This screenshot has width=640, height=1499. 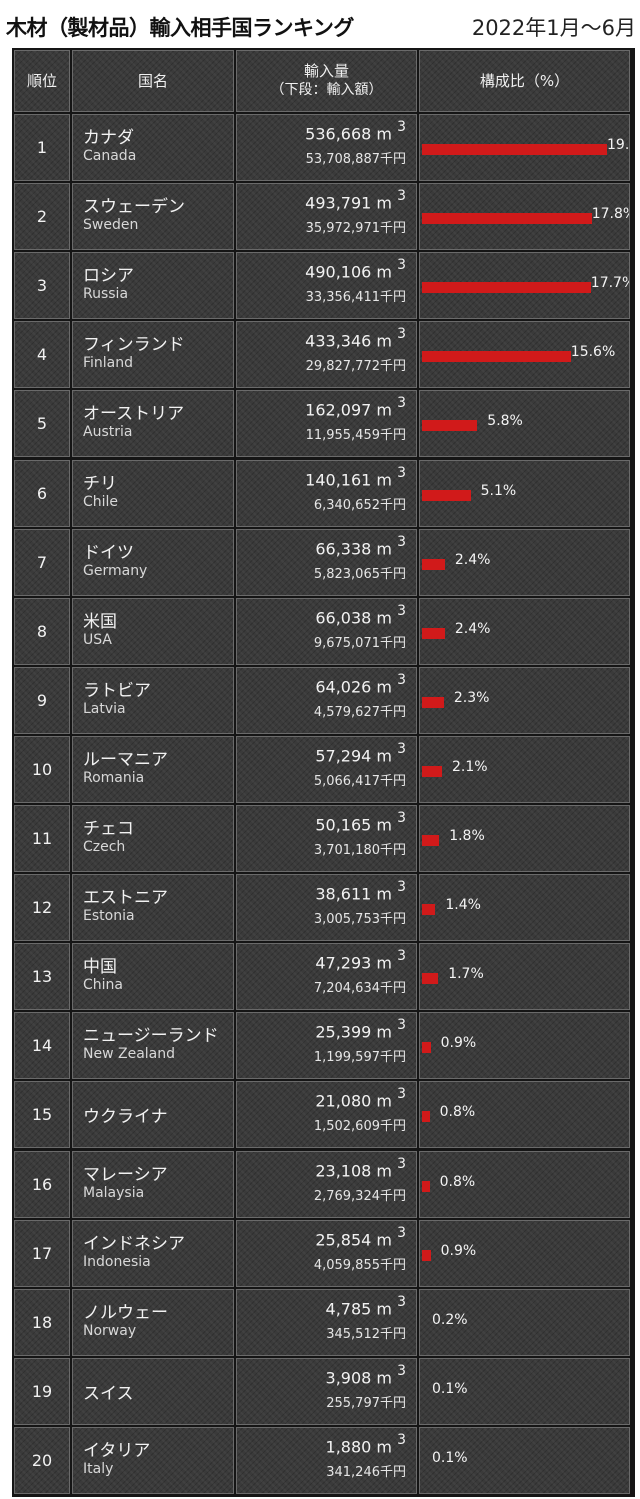 I want to click on import-volume: 140,161 m 3, so click(x=355, y=477).